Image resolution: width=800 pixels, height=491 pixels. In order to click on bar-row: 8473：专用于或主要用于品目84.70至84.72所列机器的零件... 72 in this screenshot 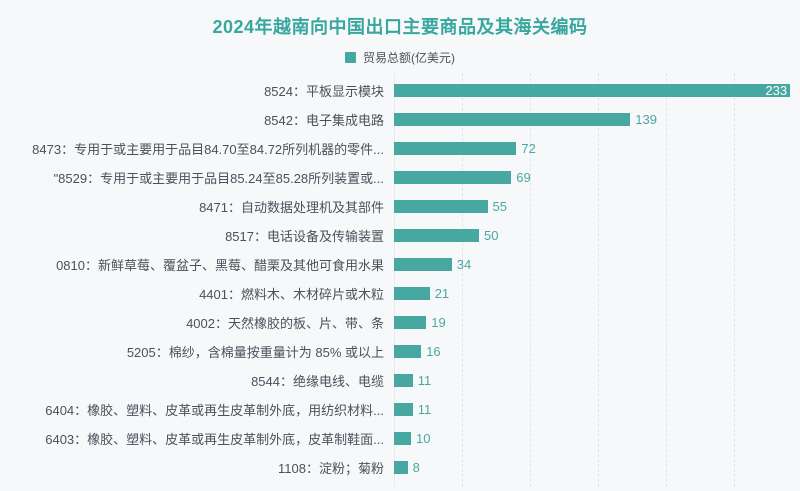, I will do `click(400, 148)`.